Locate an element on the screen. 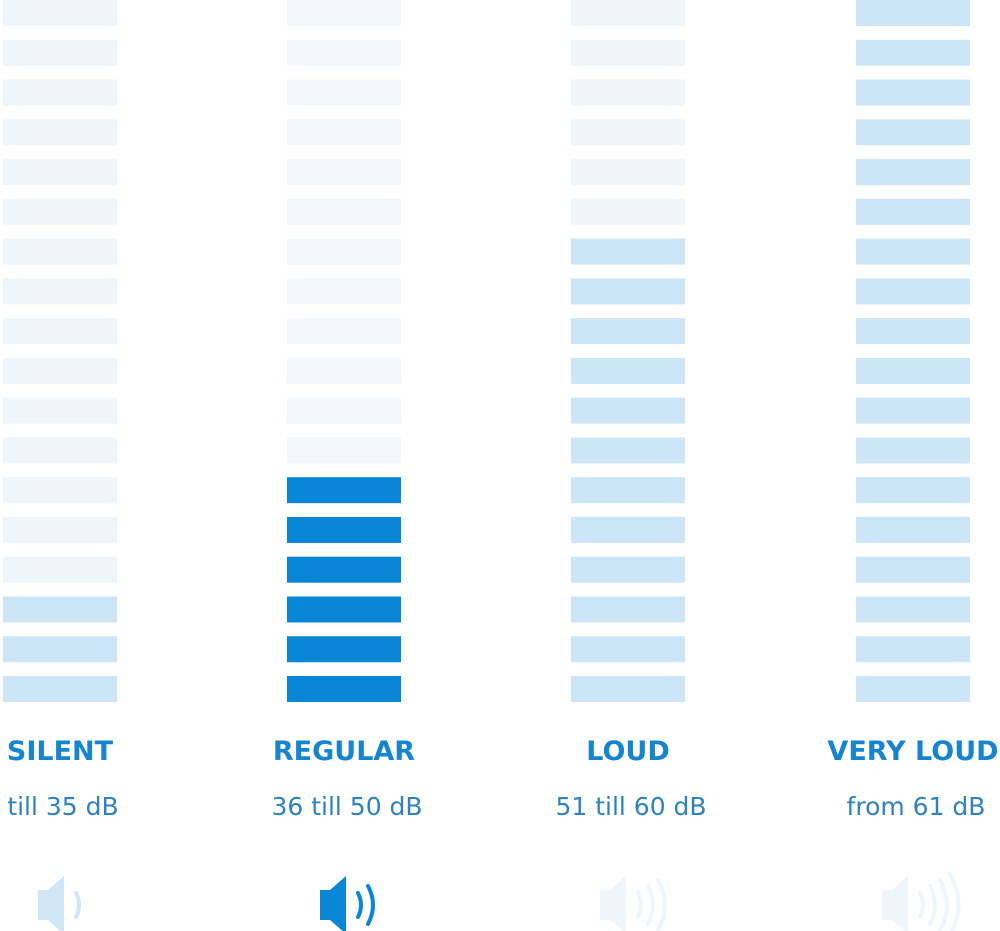  icons is located at coordinates (499, 901).